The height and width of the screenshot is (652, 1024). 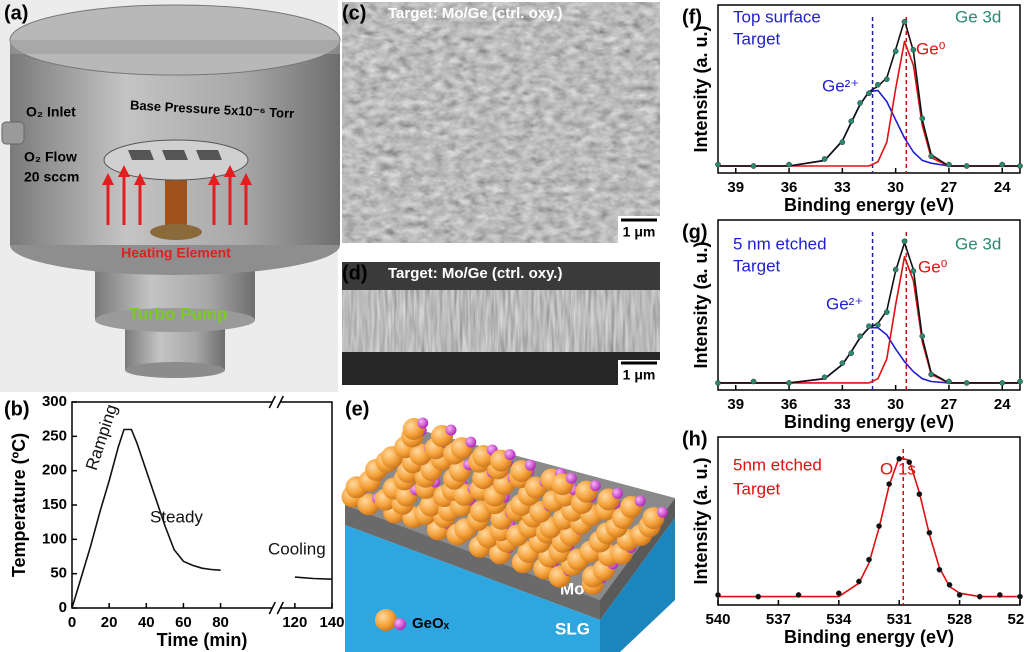 I want to click on x-tick-label: 33, so click(x=842, y=404).